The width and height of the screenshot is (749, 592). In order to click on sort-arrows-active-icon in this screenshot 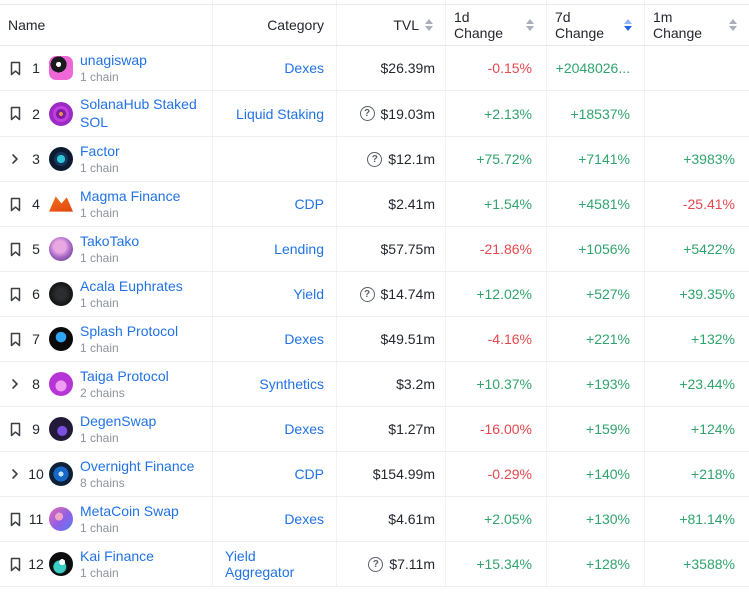, I will do `click(628, 25)`.